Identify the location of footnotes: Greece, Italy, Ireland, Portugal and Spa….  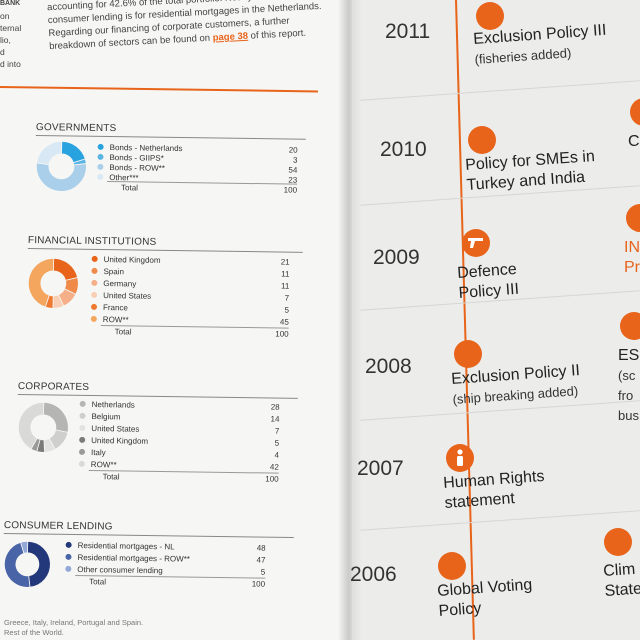
(74, 627).